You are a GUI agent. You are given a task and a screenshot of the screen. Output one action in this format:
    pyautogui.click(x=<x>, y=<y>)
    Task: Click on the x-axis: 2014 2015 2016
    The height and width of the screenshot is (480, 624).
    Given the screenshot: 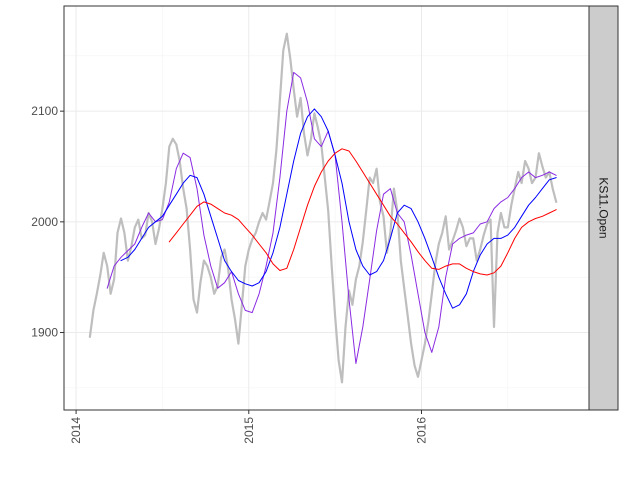 What is the action you would take?
    pyautogui.click(x=248, y=427)
    